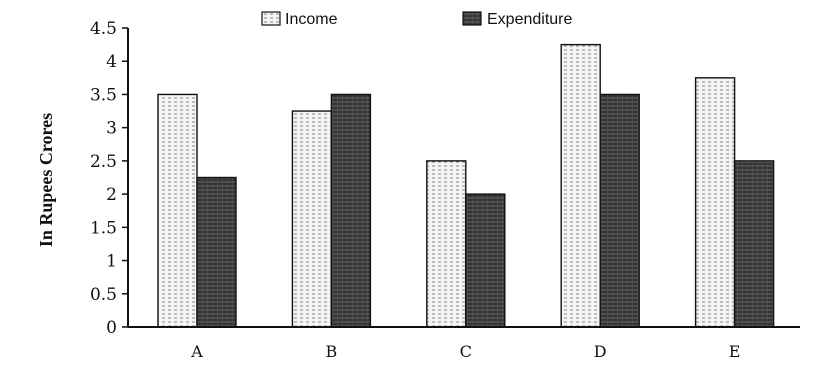 Image resolution: width=815 pixels, height=366 pixels. What do you see at coordinates (332, 351) in the screenshot?
I see `x-category-label: B` at bounding box center [332, 351].